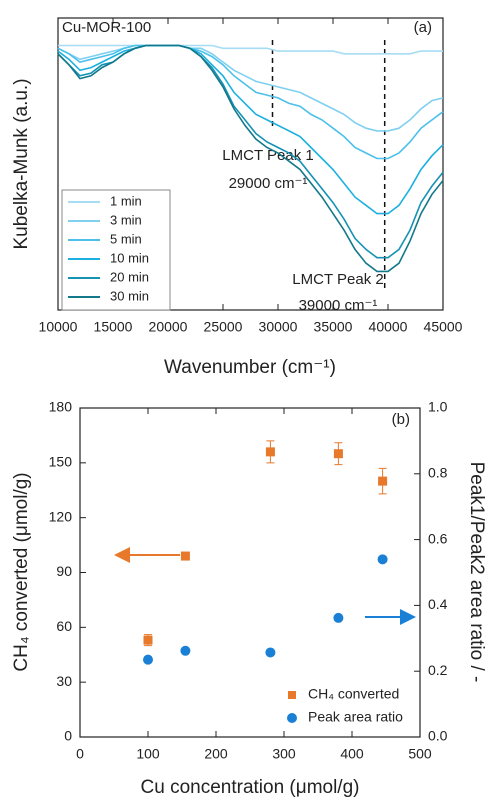 This screenshot has width=496, height=802. What do you see at coordinates (129, 257) in the screenshot?
I see `legend-label: 10 min` at bounding box center [129, 257].